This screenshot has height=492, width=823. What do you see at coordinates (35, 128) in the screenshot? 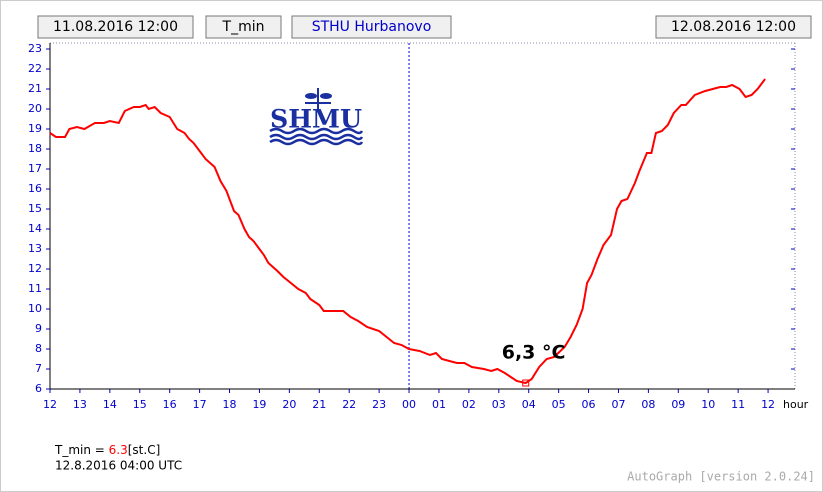
I see `y-tick-label: 19` at bounding box center [35, 128].